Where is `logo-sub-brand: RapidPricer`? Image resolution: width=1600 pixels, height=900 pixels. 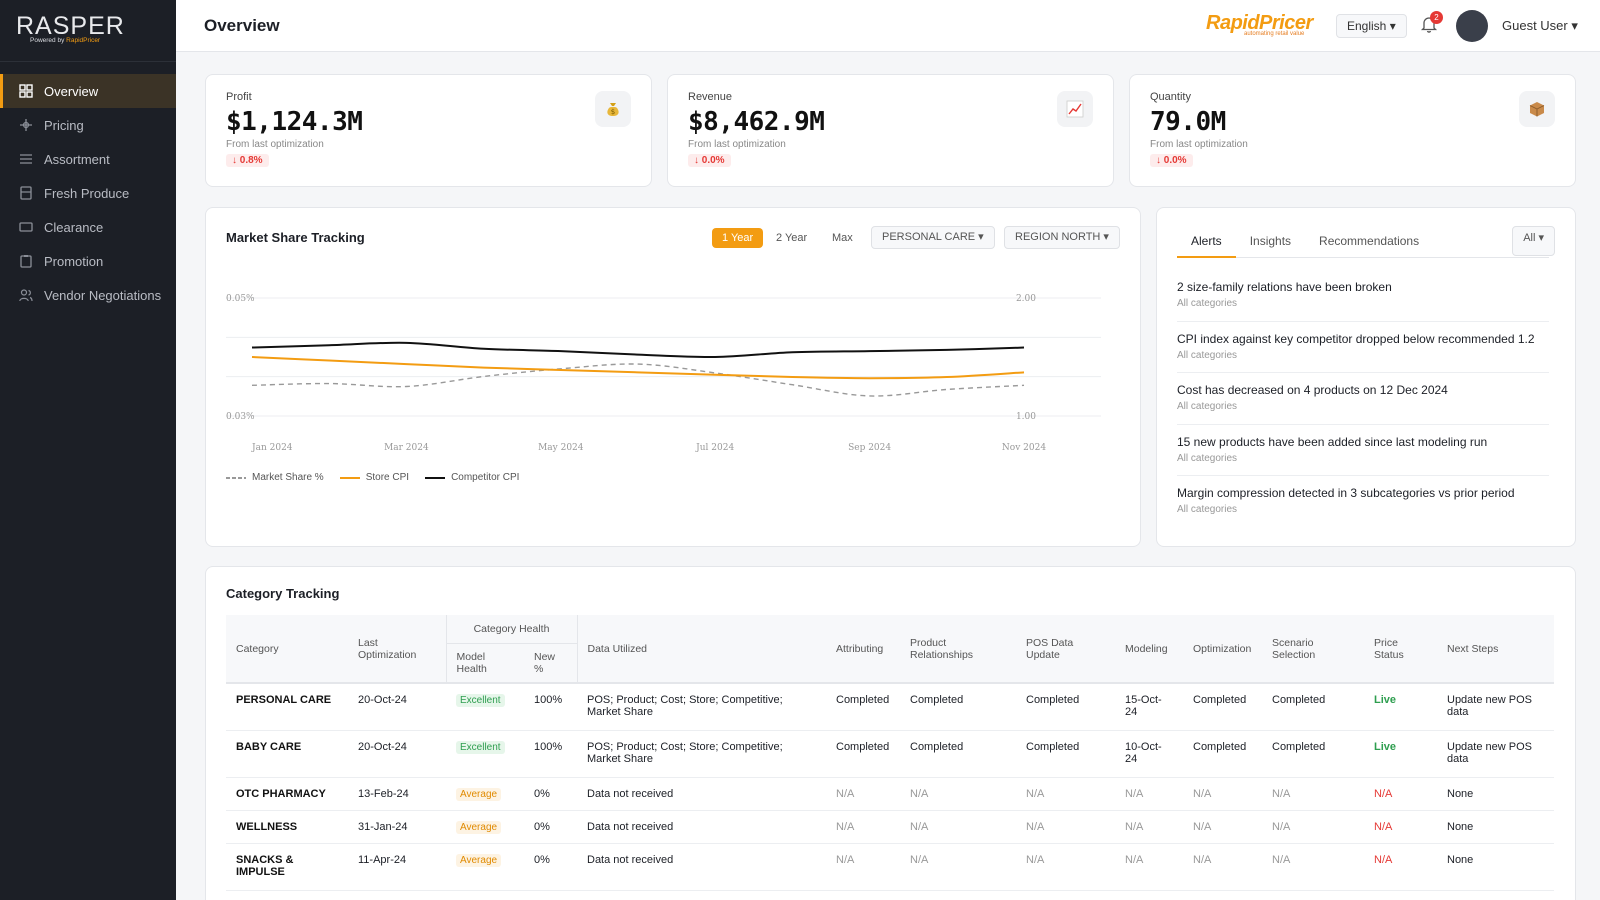
logo-sub-brand: RapidPricer is located at coordinates (83, 40).